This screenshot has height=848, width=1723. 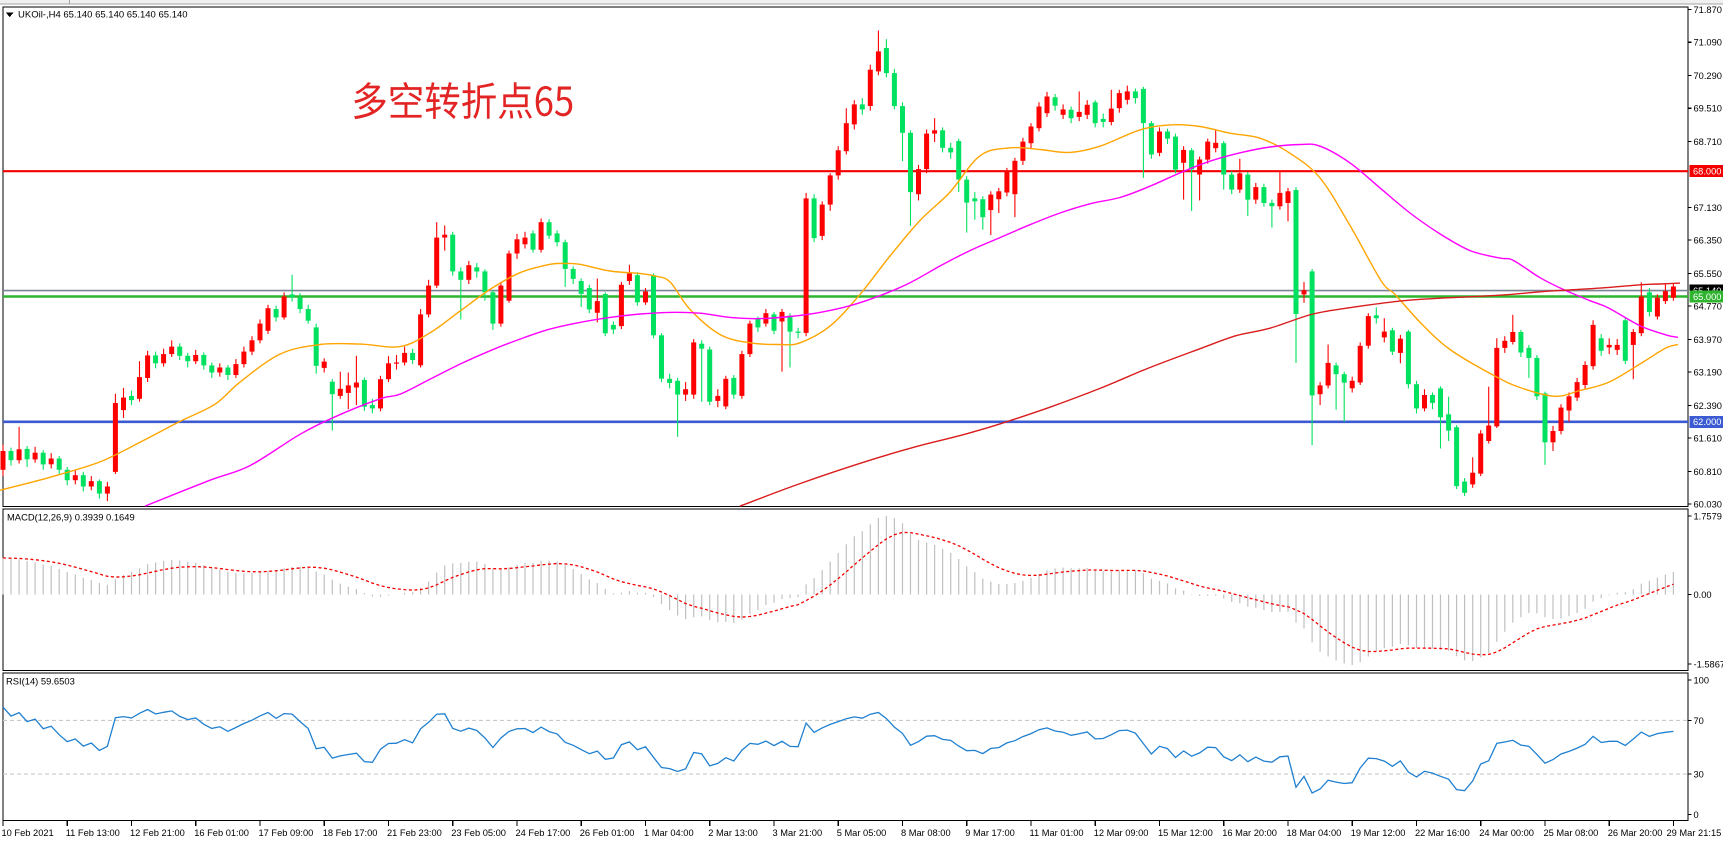 What do you see at coordinates (1635, 833) in the screenshot?
I see `svg-text: 26 Mar 20:00` at bounding box center [1635, 833].